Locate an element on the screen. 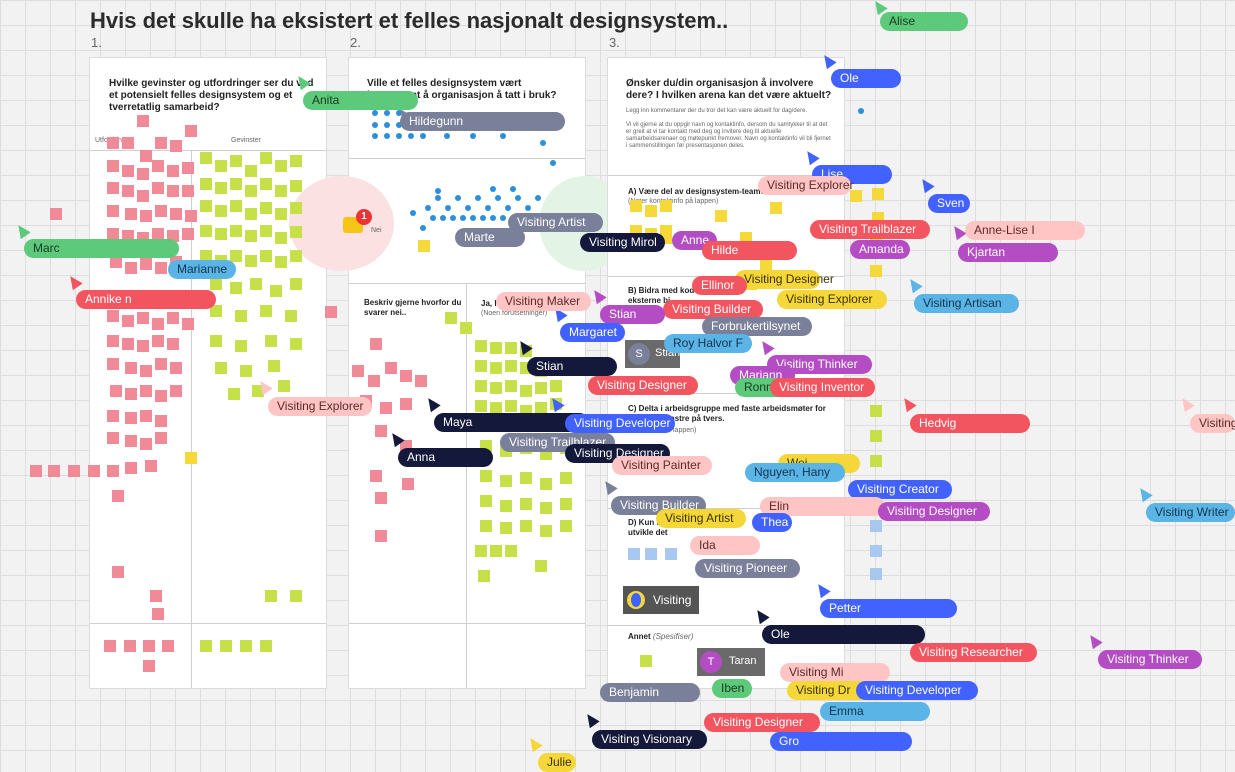 The width and height of the screenshot is (1235, 772). collaborator-name-tag: Benjamin is located at coordinates (650, 692).